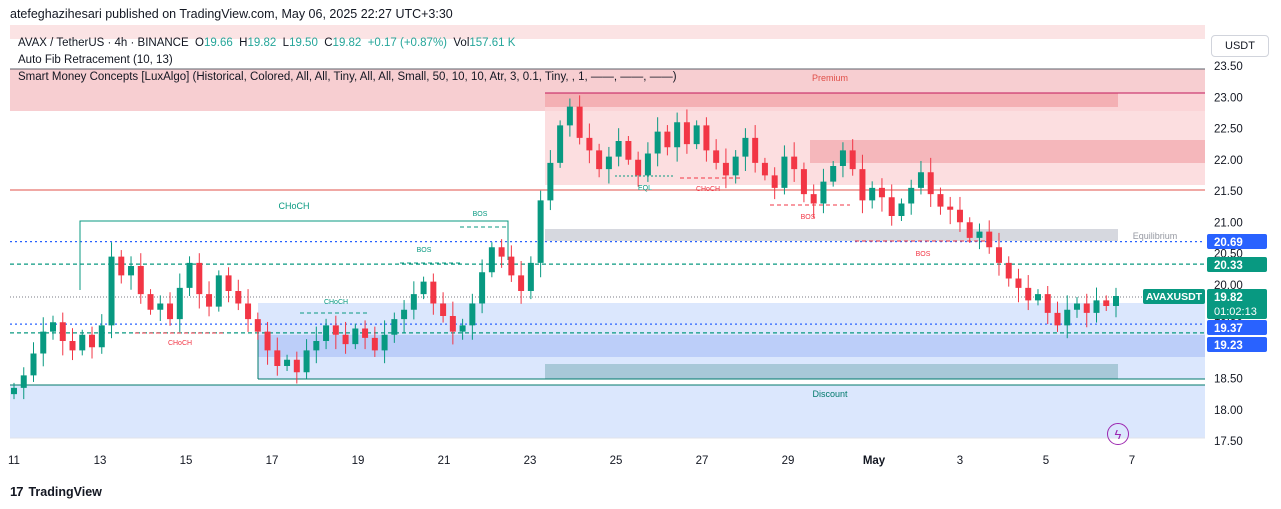 The width and height of the screenshot is (1281, 509). What do you see at coordinates (358, 461) in the screenshot?
I see `time-tick: 19` at bounding box center [358, 461].